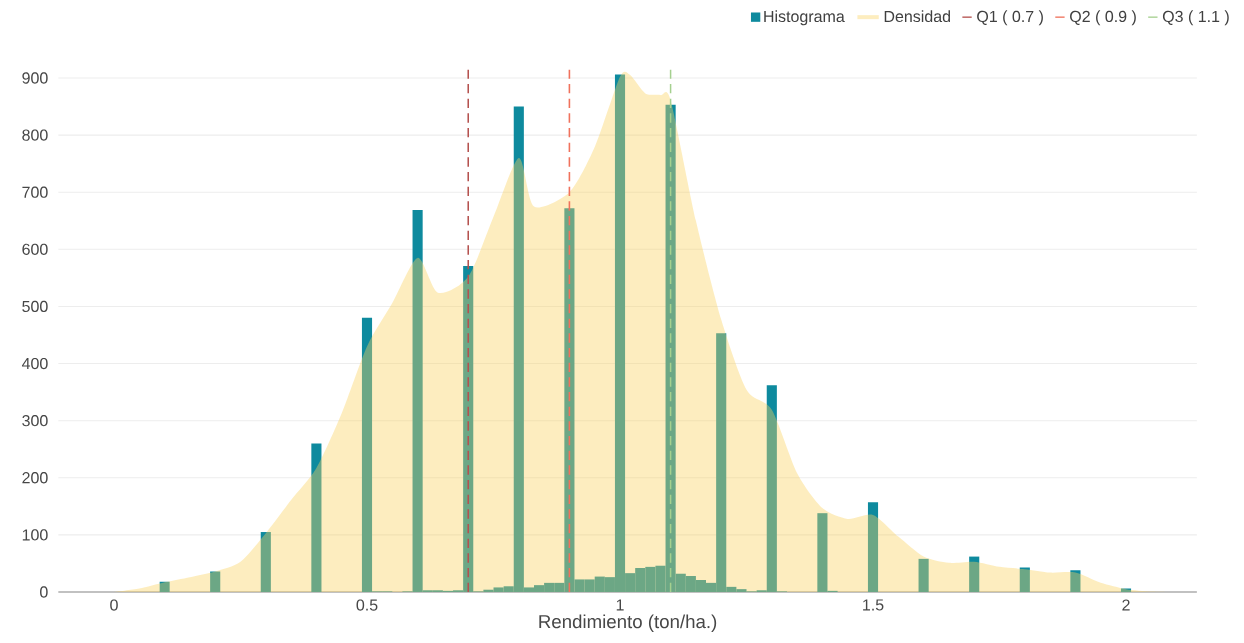  Describe the element at coordinates (35, 135) in the screenshot. I see `y-tick-label: 800` at that location.